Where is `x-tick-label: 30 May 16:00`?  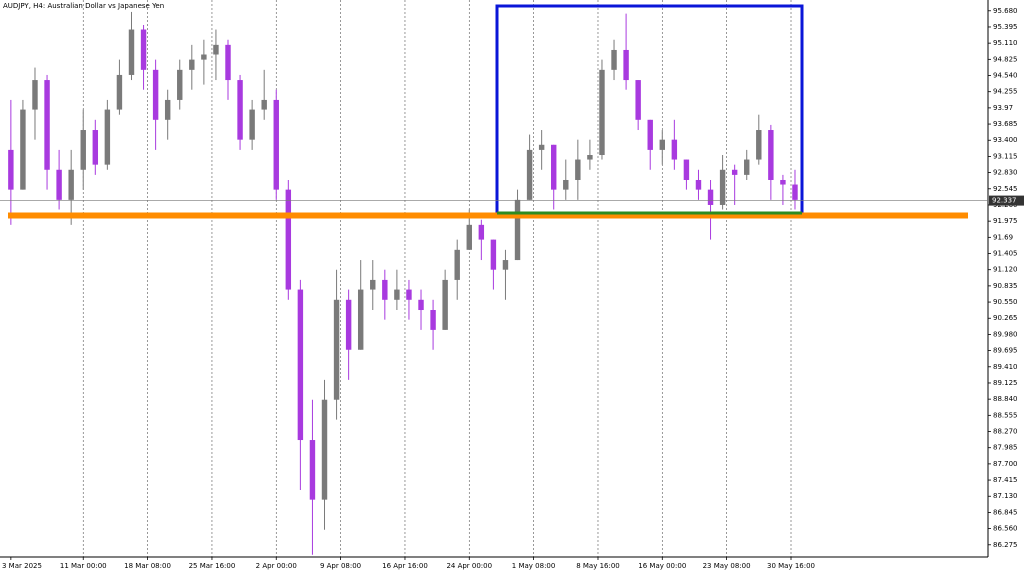 x-tick-label: 30 May 16:00 is located at coordinates (791, 566).